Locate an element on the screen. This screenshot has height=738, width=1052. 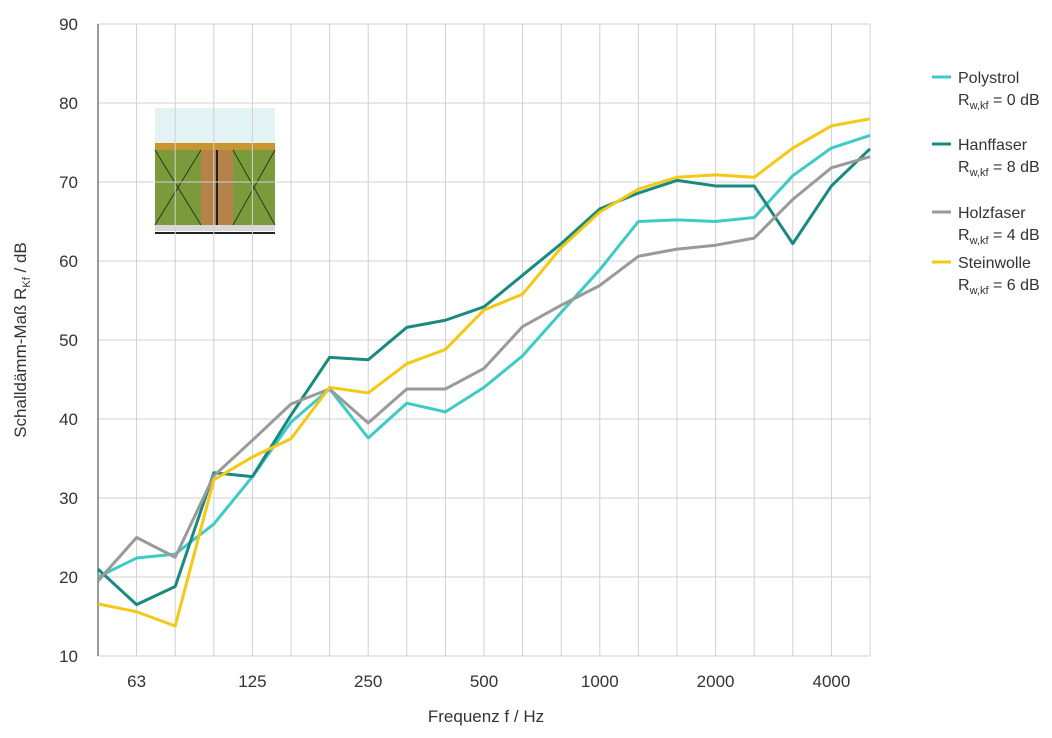
legend-rating: Rw,kf = 4 dB is located at coordinates (999, 237).